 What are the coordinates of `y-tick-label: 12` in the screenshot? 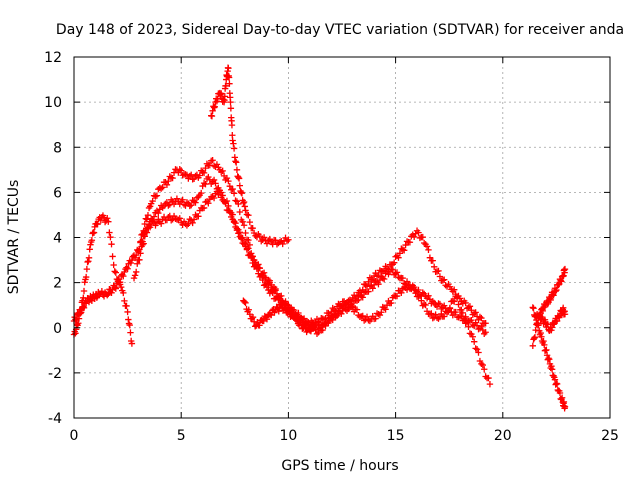 It's located at (53, 58).